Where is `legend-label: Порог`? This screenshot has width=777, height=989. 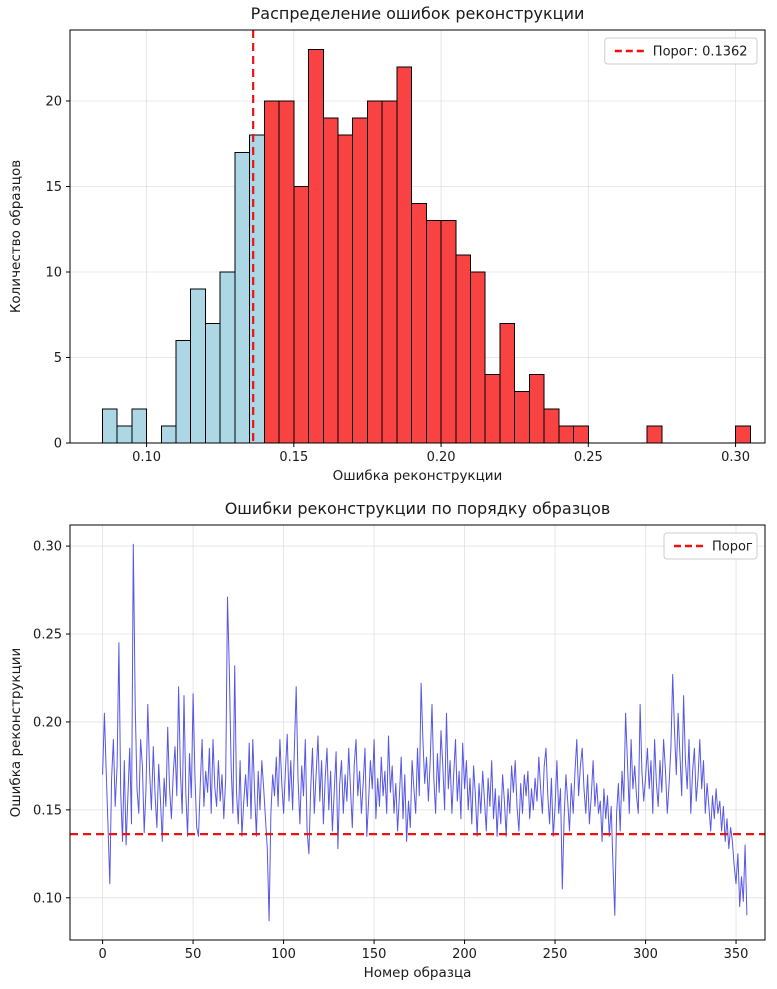
legend-label: Порог is located at coordinates (732, 547).